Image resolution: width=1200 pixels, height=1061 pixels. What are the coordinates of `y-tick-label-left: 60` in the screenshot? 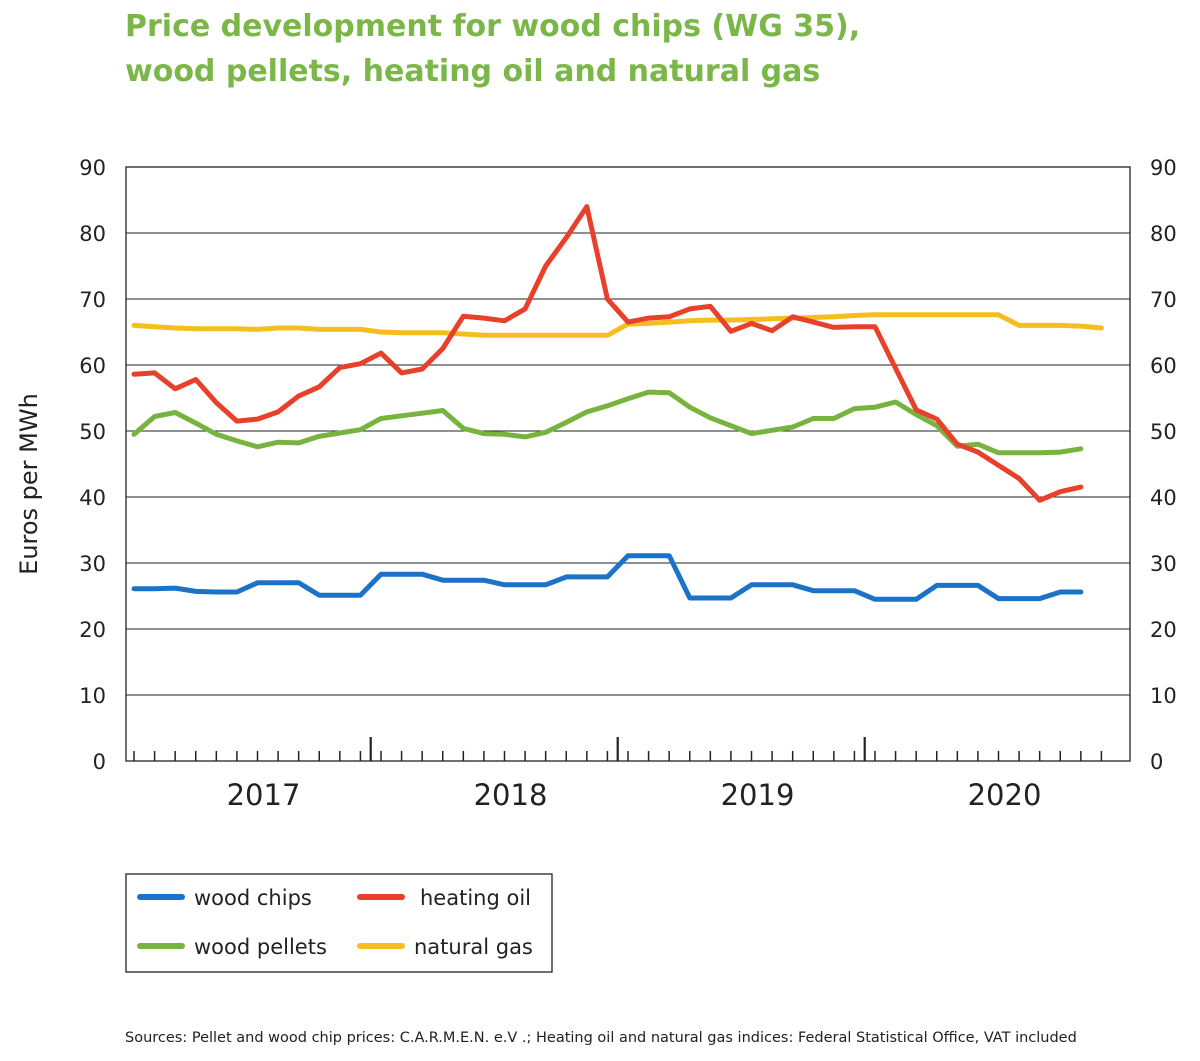 It's located at (92, 366).